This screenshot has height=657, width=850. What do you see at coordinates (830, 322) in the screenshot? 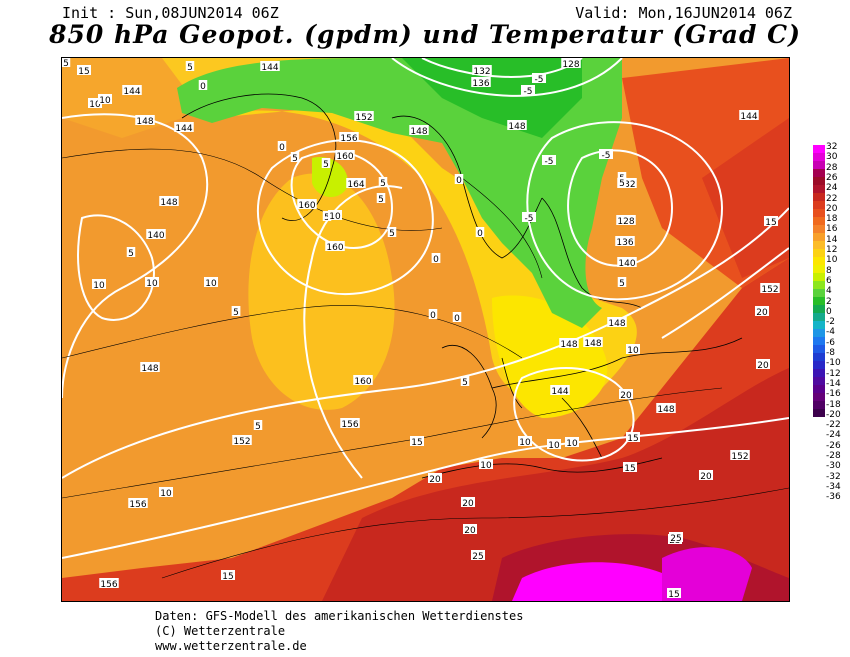
I see `color-scale-tick: -2` at bounding box center [830, 322].